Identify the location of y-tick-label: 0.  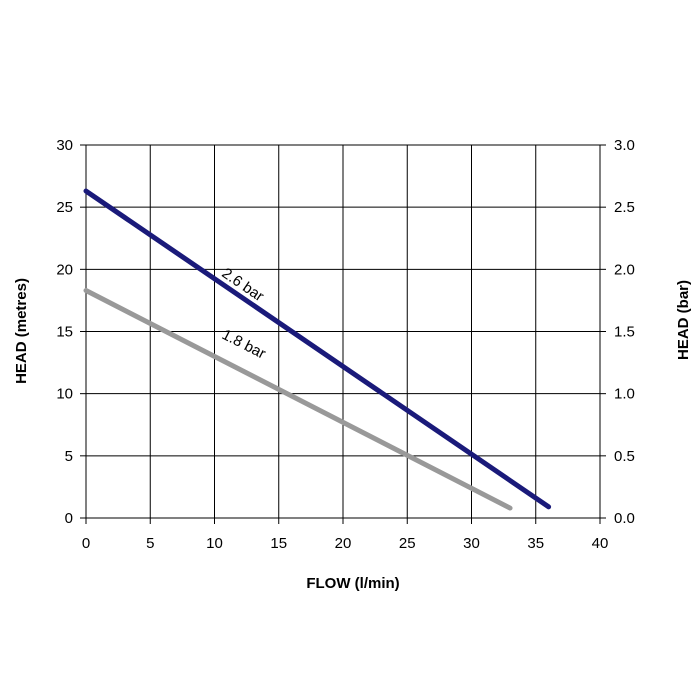
(69, 518).